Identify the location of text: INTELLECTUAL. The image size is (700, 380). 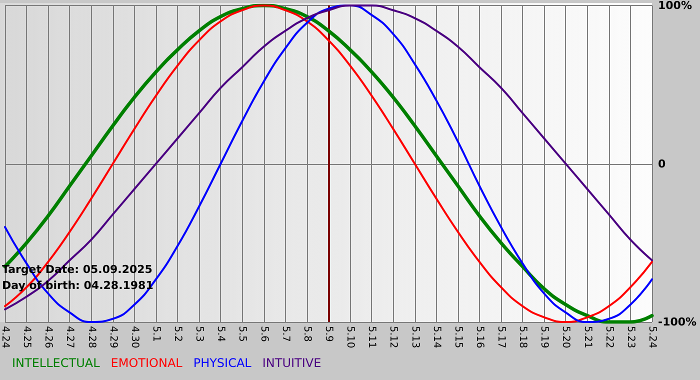
(56, 363).